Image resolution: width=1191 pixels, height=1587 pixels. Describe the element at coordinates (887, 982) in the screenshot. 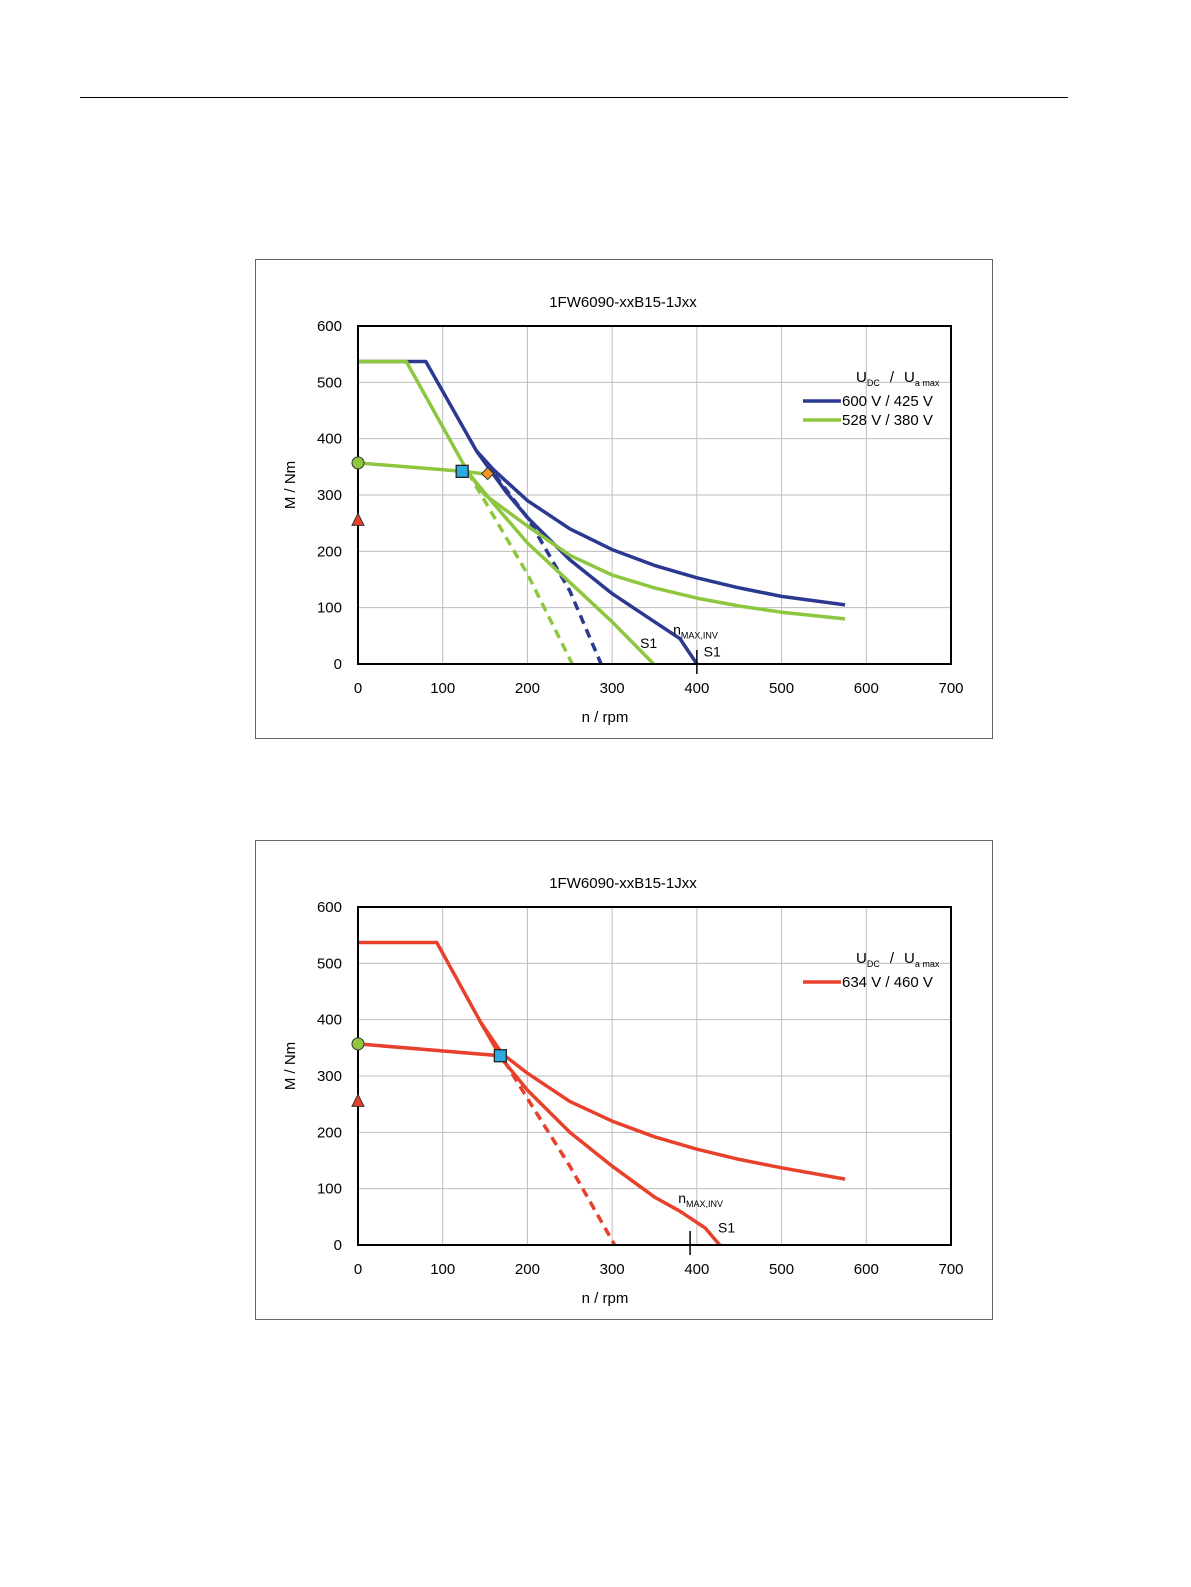

I see `legend-entry-0: 634 V / 460 V` at that location.